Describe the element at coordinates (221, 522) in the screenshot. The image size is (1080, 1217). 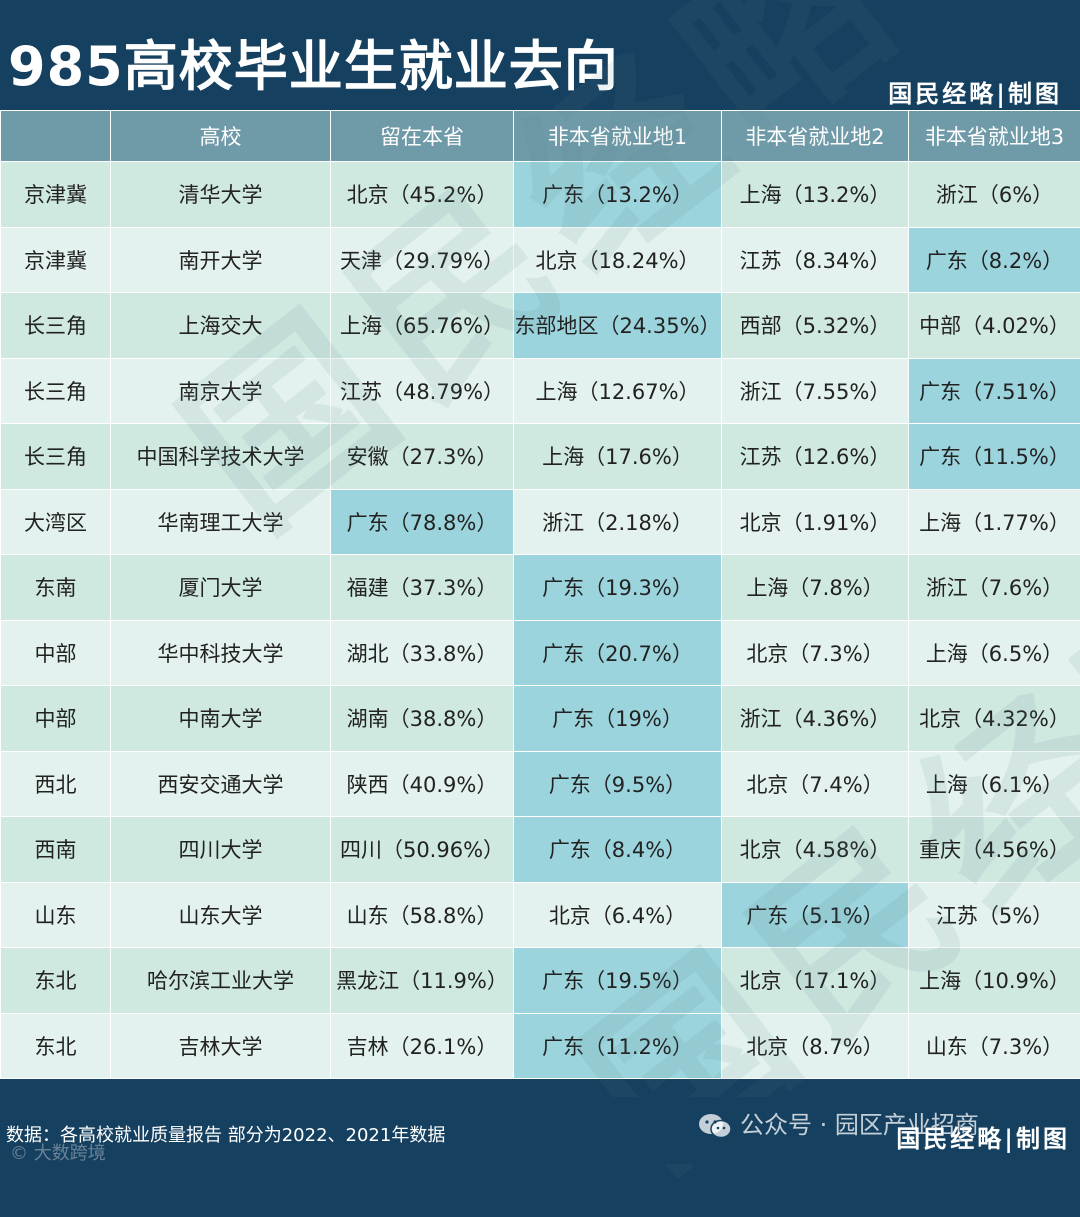
I see `cell-school: 华南理工大学` at that location.